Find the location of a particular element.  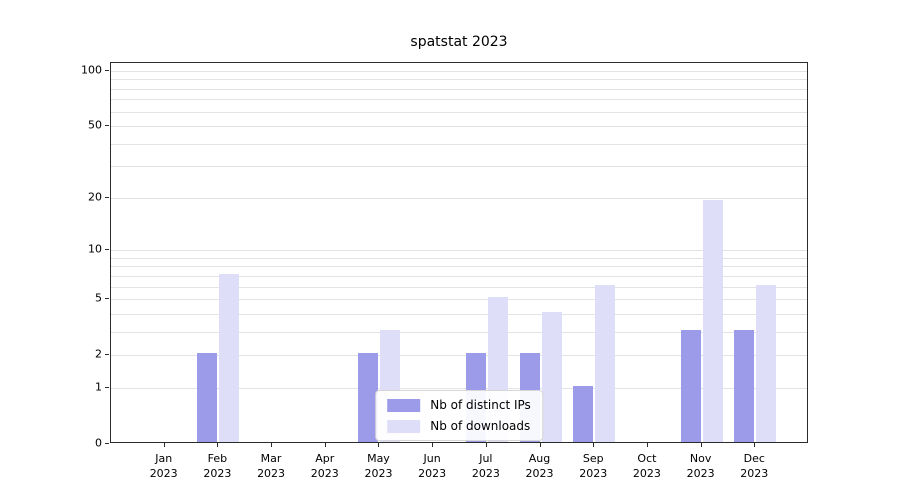

x-tick-label: Feb 2023 is located at coordinates (217, 466).